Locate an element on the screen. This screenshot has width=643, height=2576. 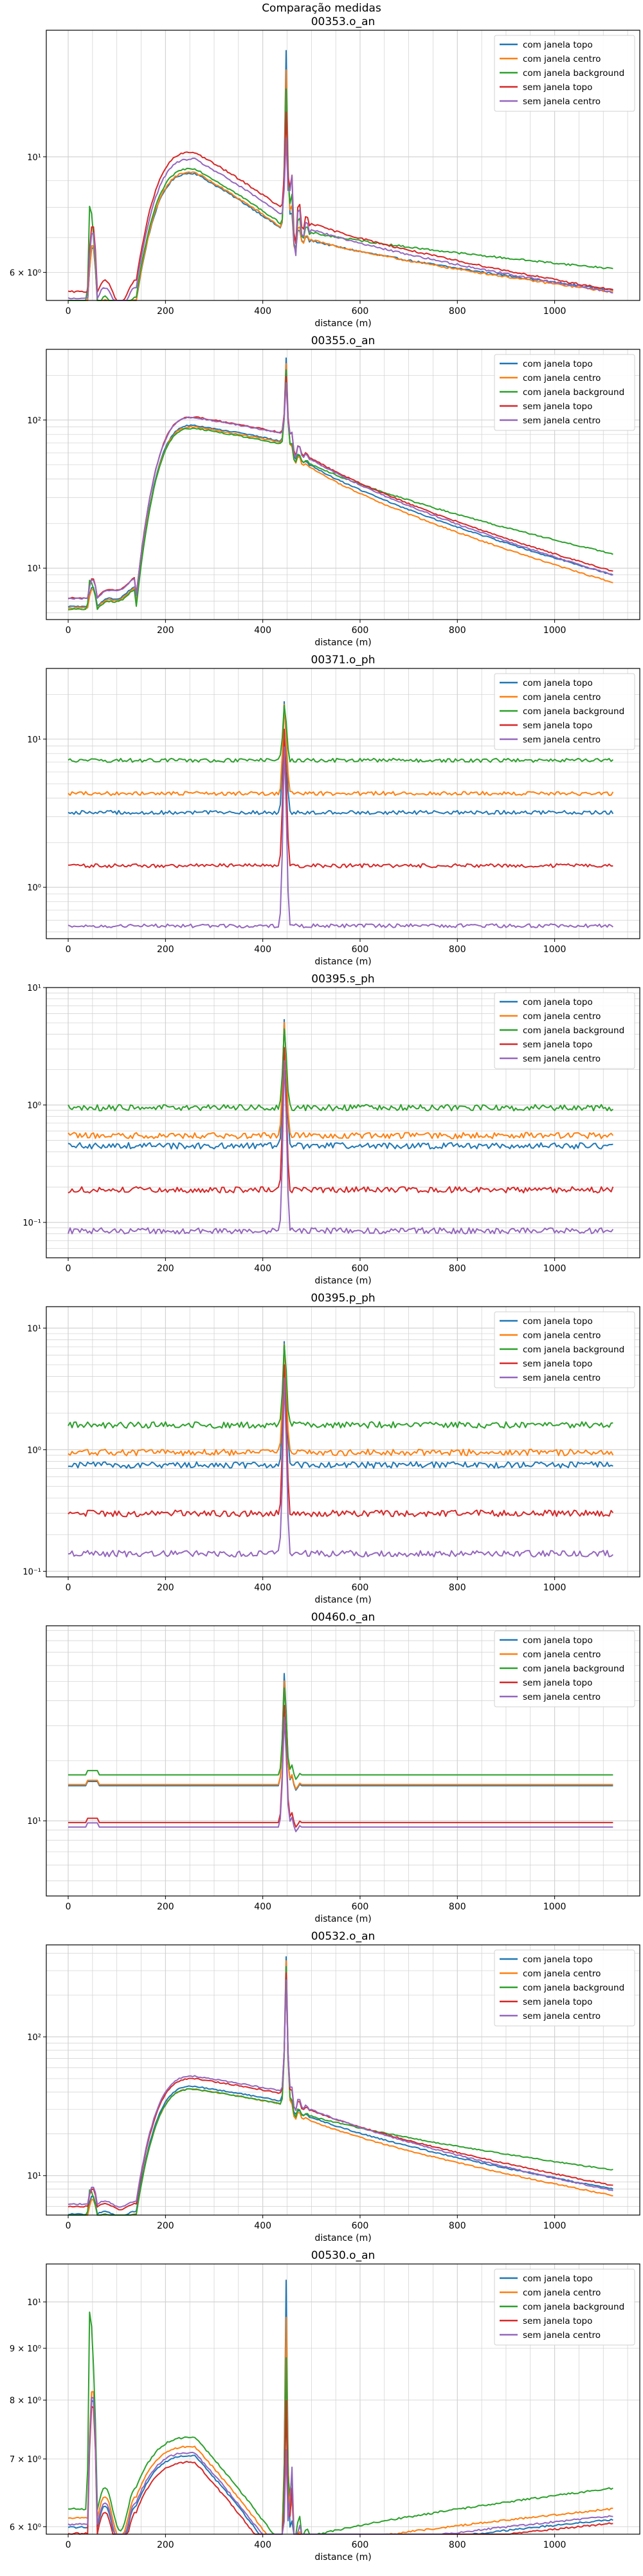
chart-title: 00353.o_an is located at coordinates (343, 21).